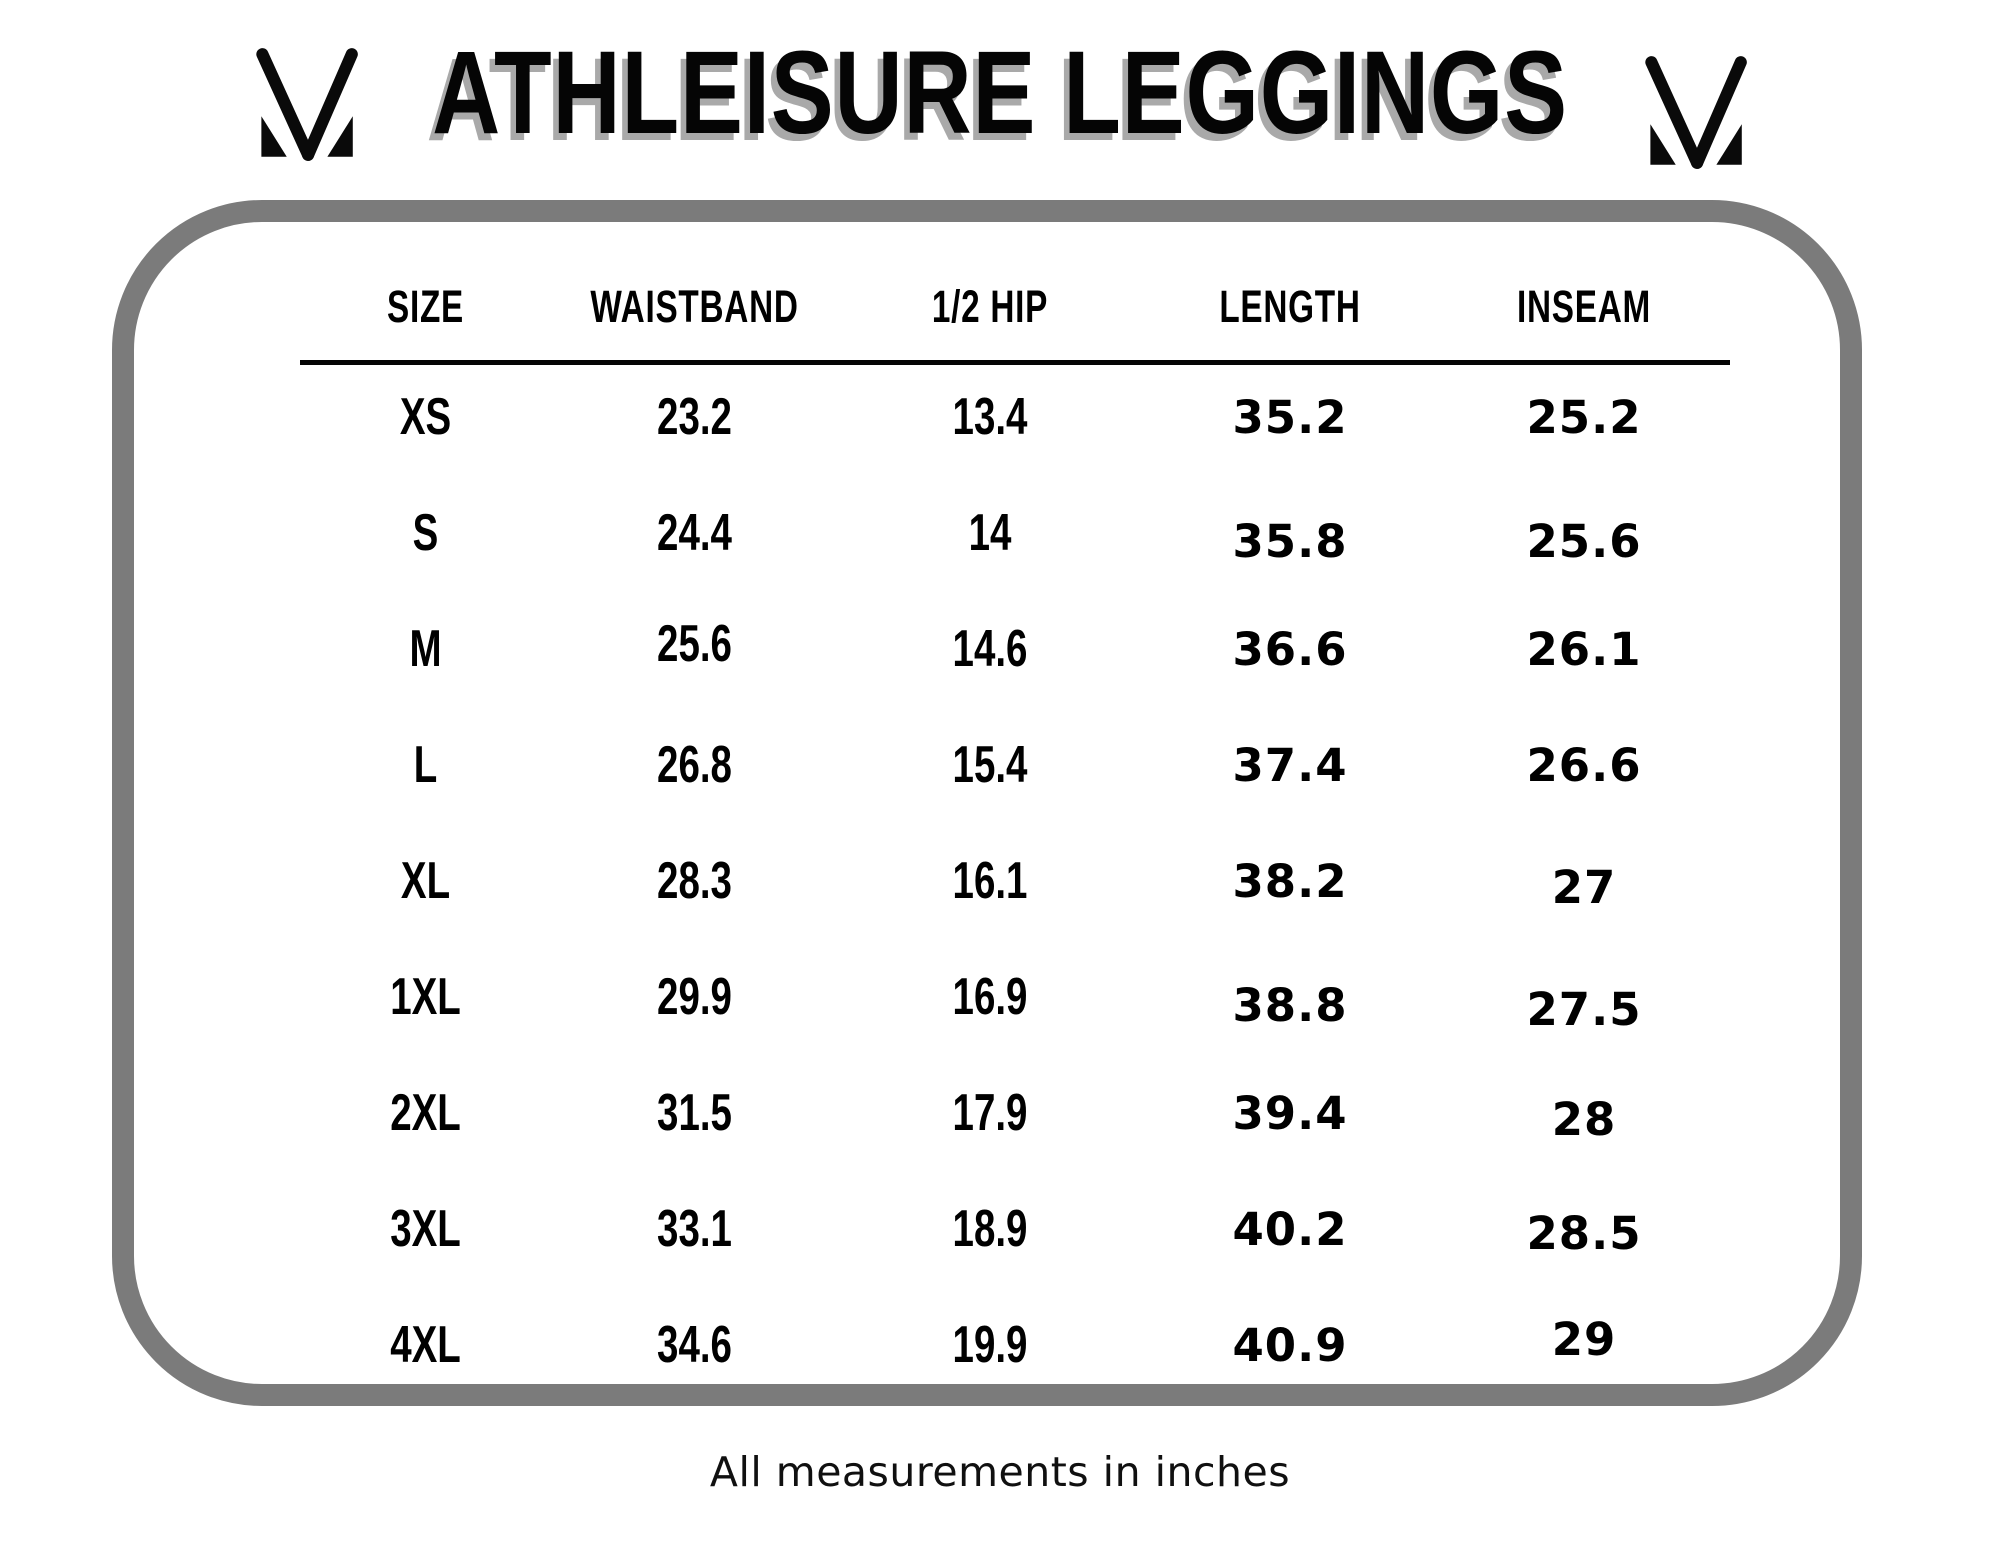 Image resolution: width=2000 pixels, height=1545 pixels. What do you see at coordinates (694, 765) in the screenshot?
I see `value-cell: 26.8` at bounding box center [694, 765].